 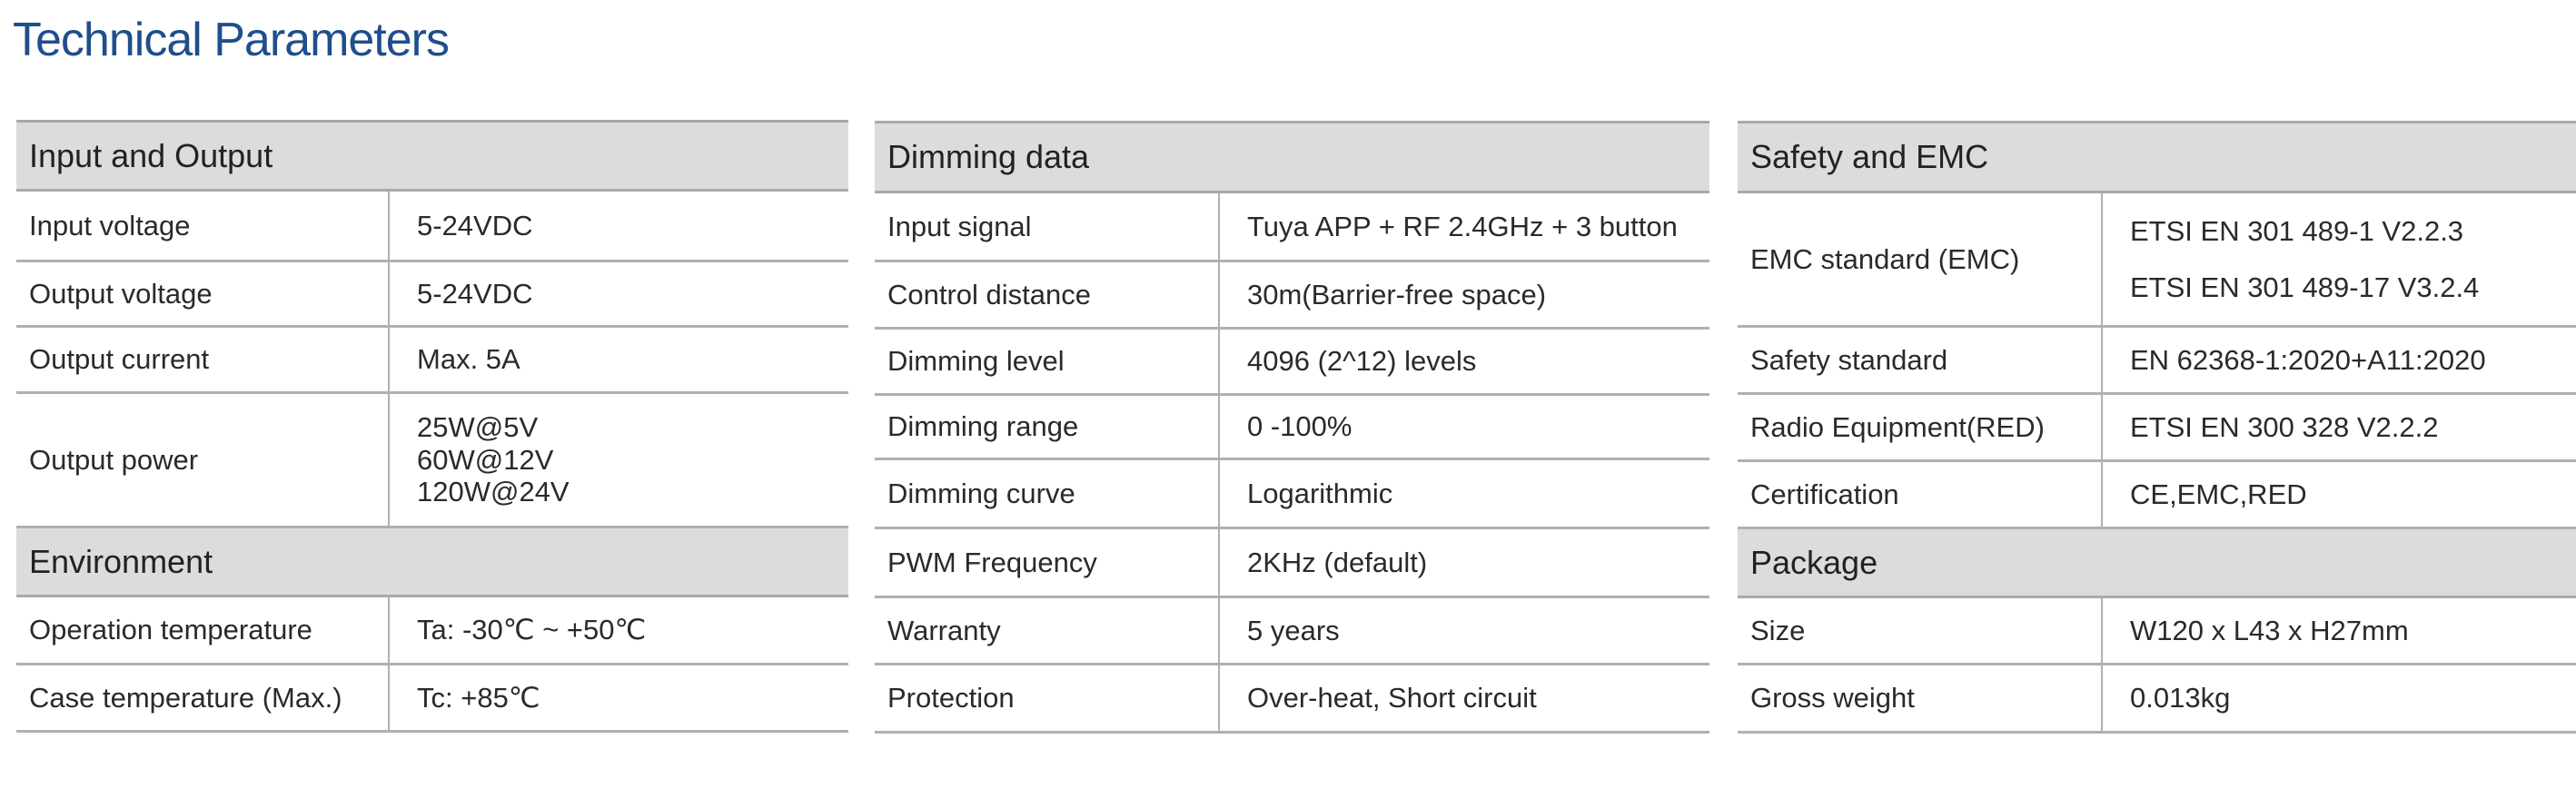 What do you see at coordinates (1462, 226) in the screenshot?
I see `param-value: Tuya APP + RF 2.4GHz + 3 button` at bounding box center [1462, 226].